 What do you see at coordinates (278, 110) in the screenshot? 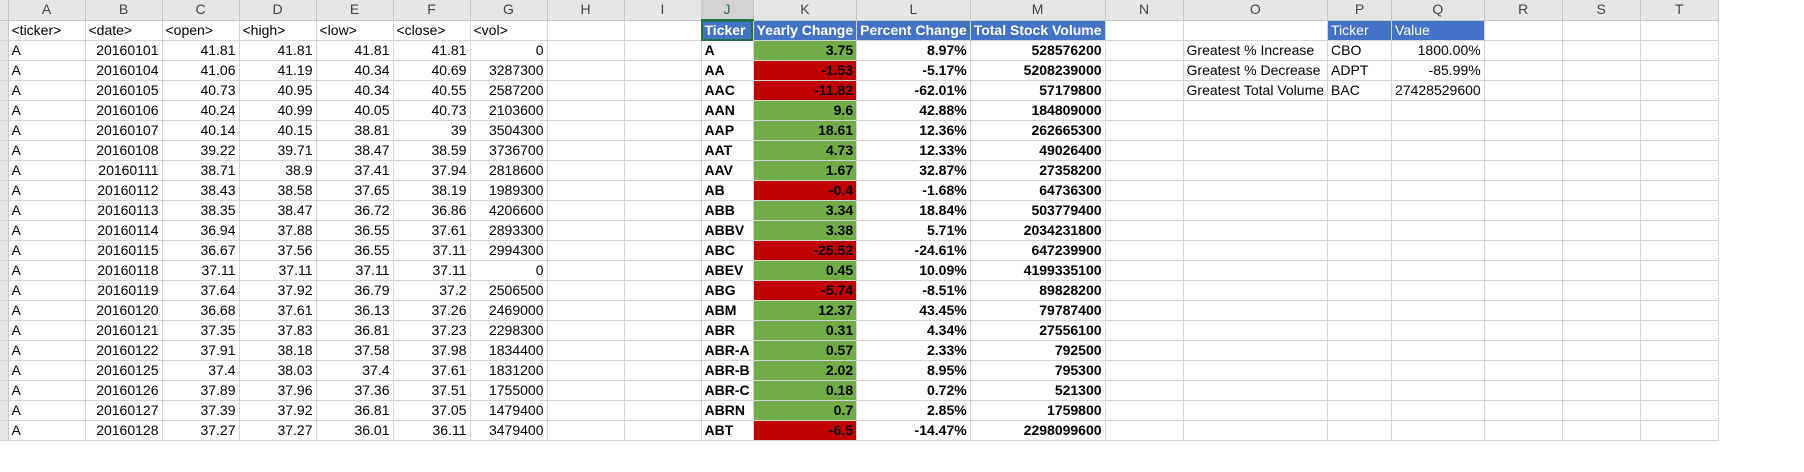
I see `cell-D: 40.99` at bounding box center [278, 110].